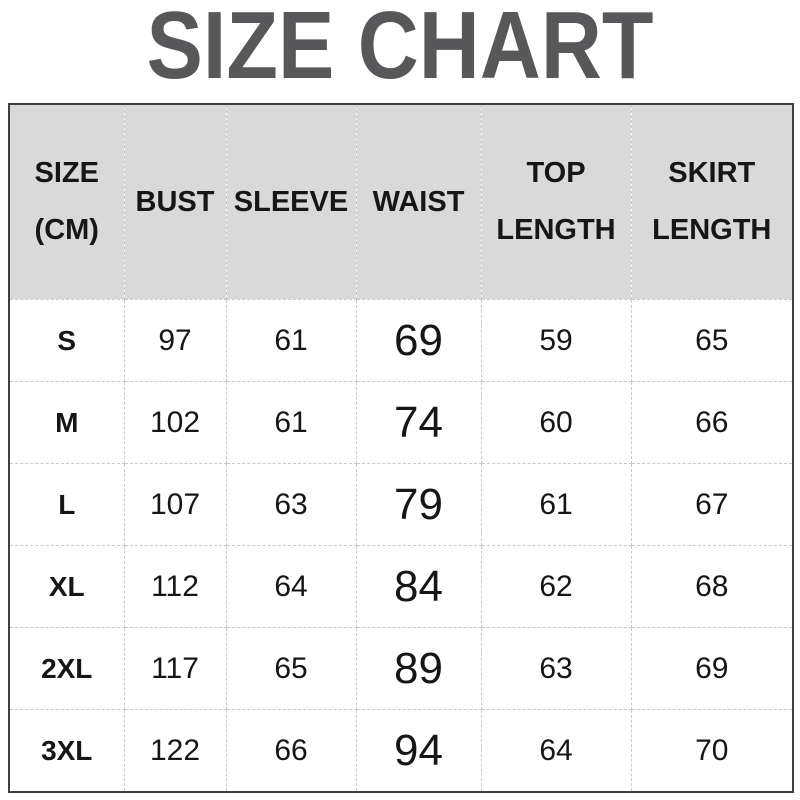  Describe the element at coordinates (418, 668) in the screenshot. I see `waist-value: 89` at that location.